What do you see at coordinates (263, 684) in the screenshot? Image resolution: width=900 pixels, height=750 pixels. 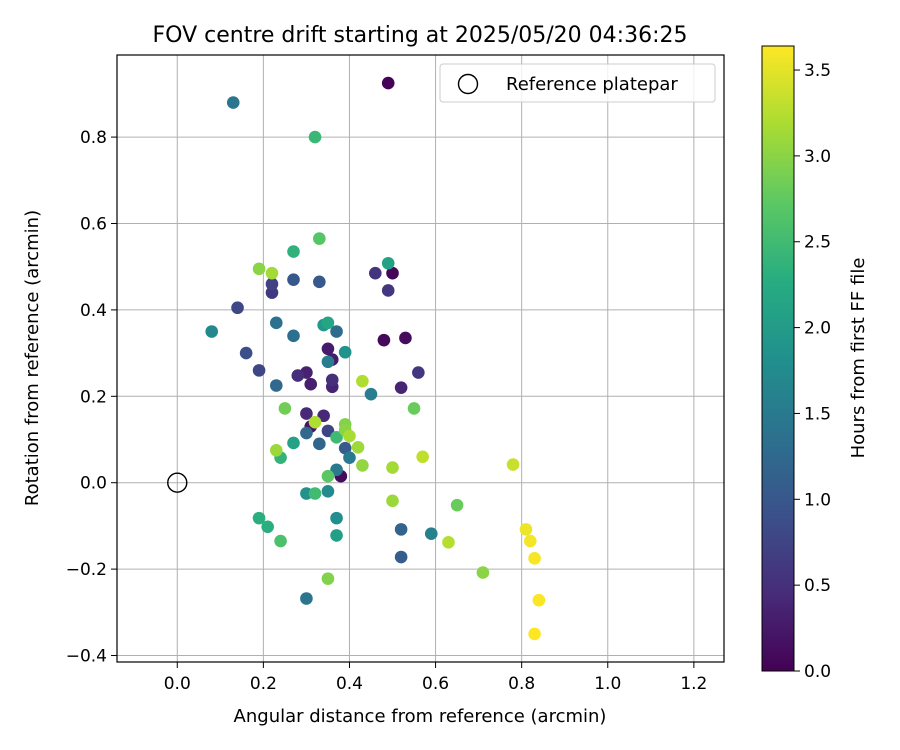 I see `x-tick-label: 0.2` at bounding box center [263, 684].